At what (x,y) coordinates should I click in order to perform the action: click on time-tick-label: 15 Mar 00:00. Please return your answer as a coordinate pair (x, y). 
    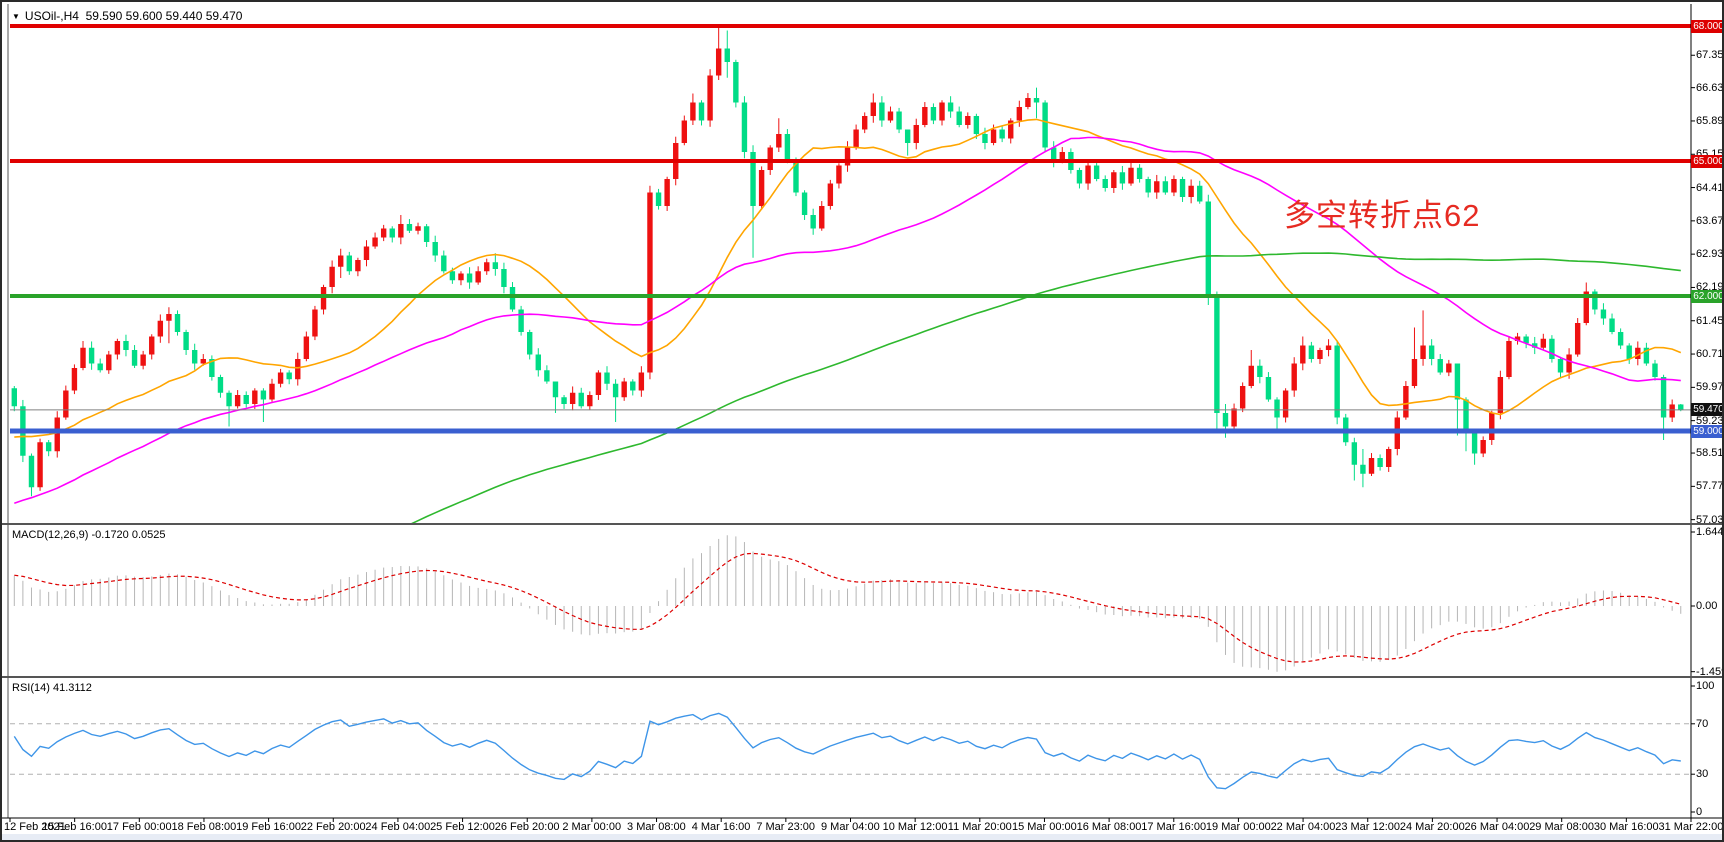
    Looking at the image, I should click on (1044, 827).